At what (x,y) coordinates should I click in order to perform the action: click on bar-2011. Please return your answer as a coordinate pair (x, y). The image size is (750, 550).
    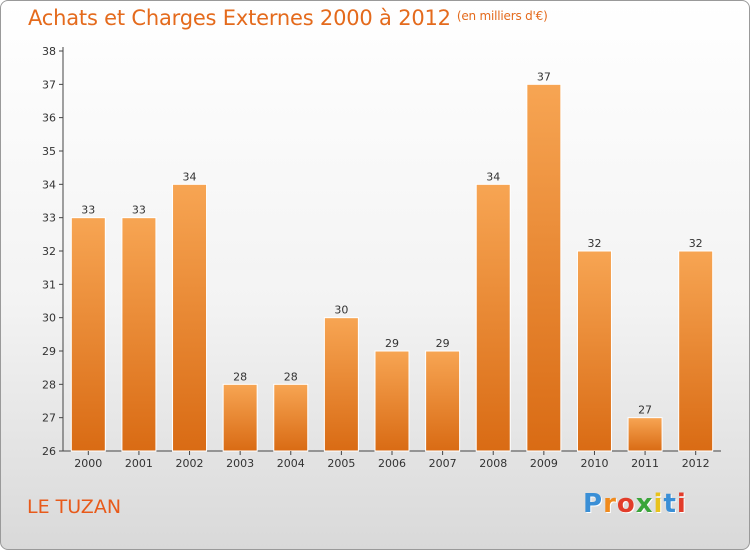
    Looking at the image, I should click on (645, 434).